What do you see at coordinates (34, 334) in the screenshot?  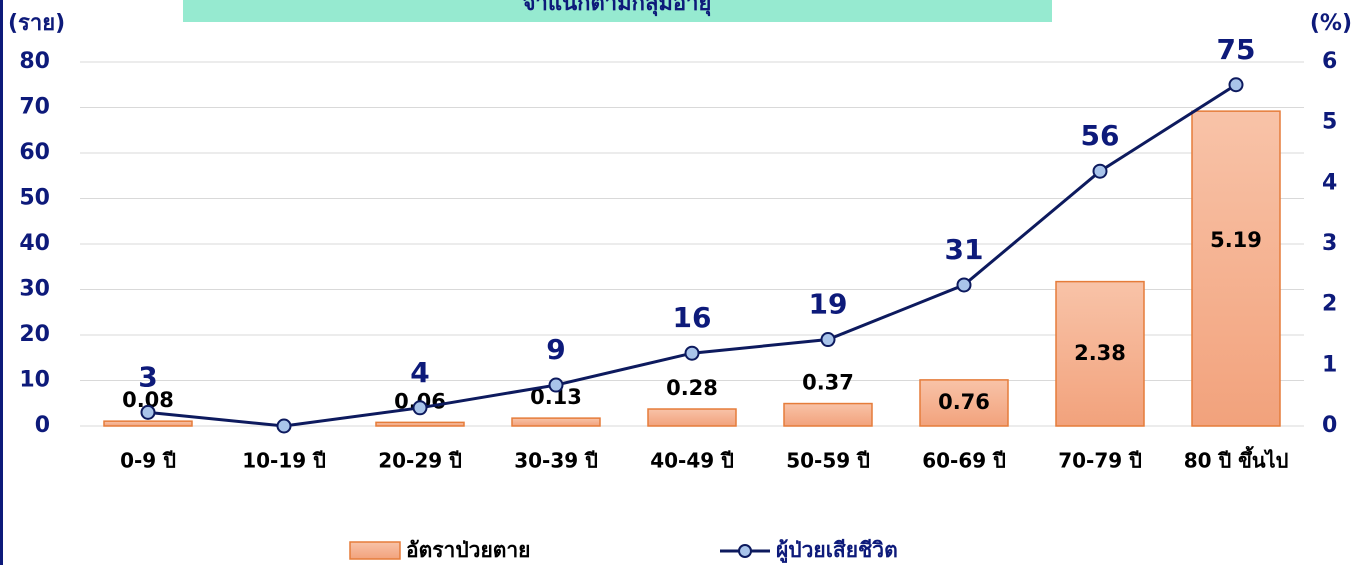 I see `y-tick-label: 20` at bounding box center [34, 334].